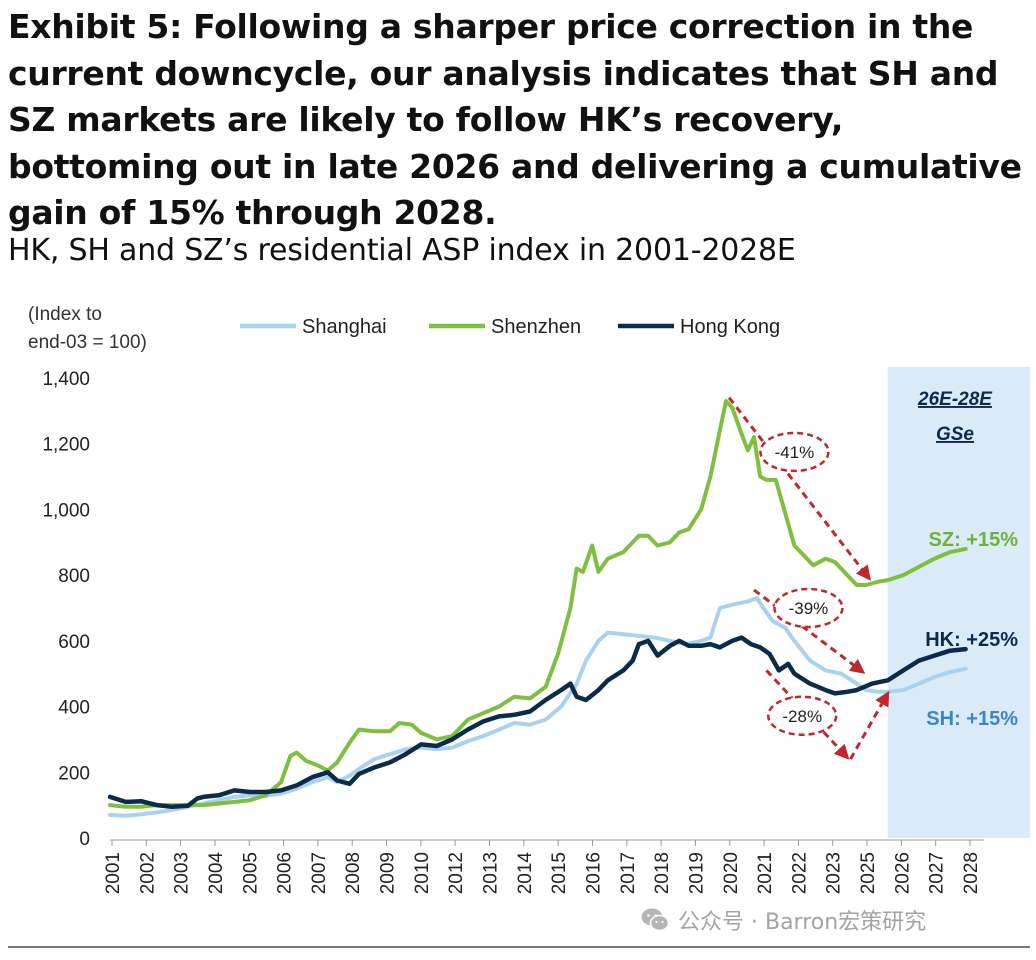 The image size is (1036, 960). Describe the element at coordinates (74, 576) in the screenshot. I see `y-tick-label: 800` at that location.